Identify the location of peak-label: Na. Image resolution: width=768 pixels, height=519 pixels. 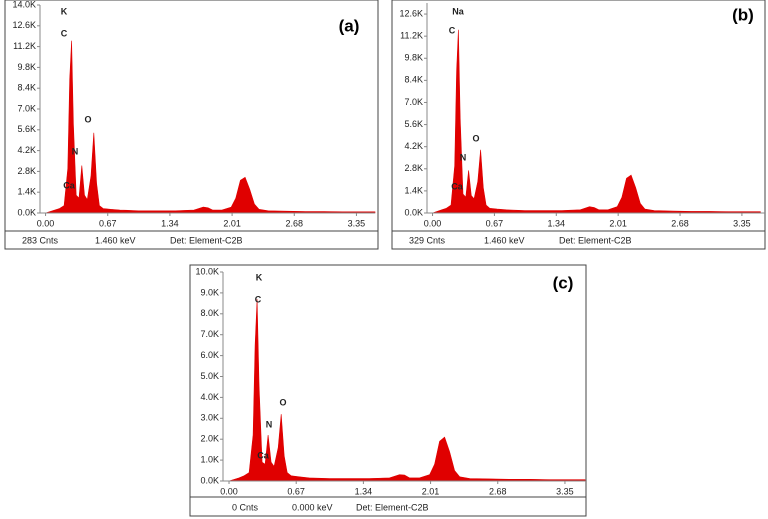
(458, 11).